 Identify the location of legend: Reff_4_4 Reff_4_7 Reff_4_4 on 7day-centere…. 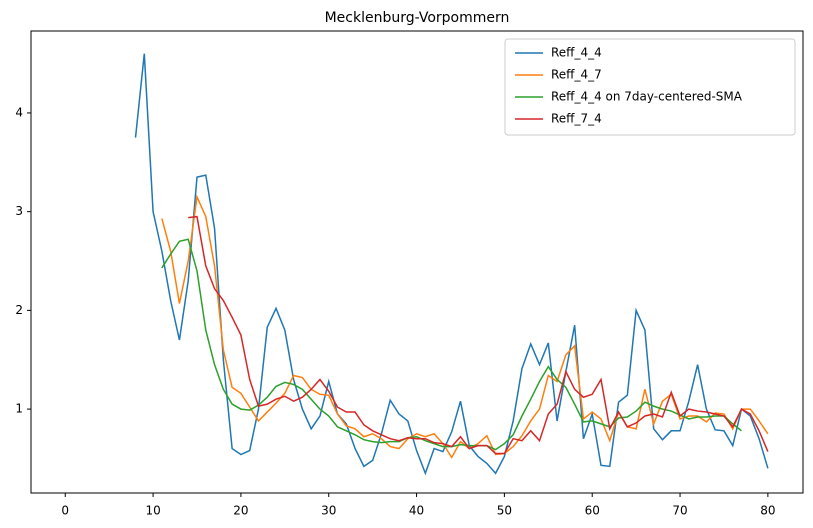
(650, 87).